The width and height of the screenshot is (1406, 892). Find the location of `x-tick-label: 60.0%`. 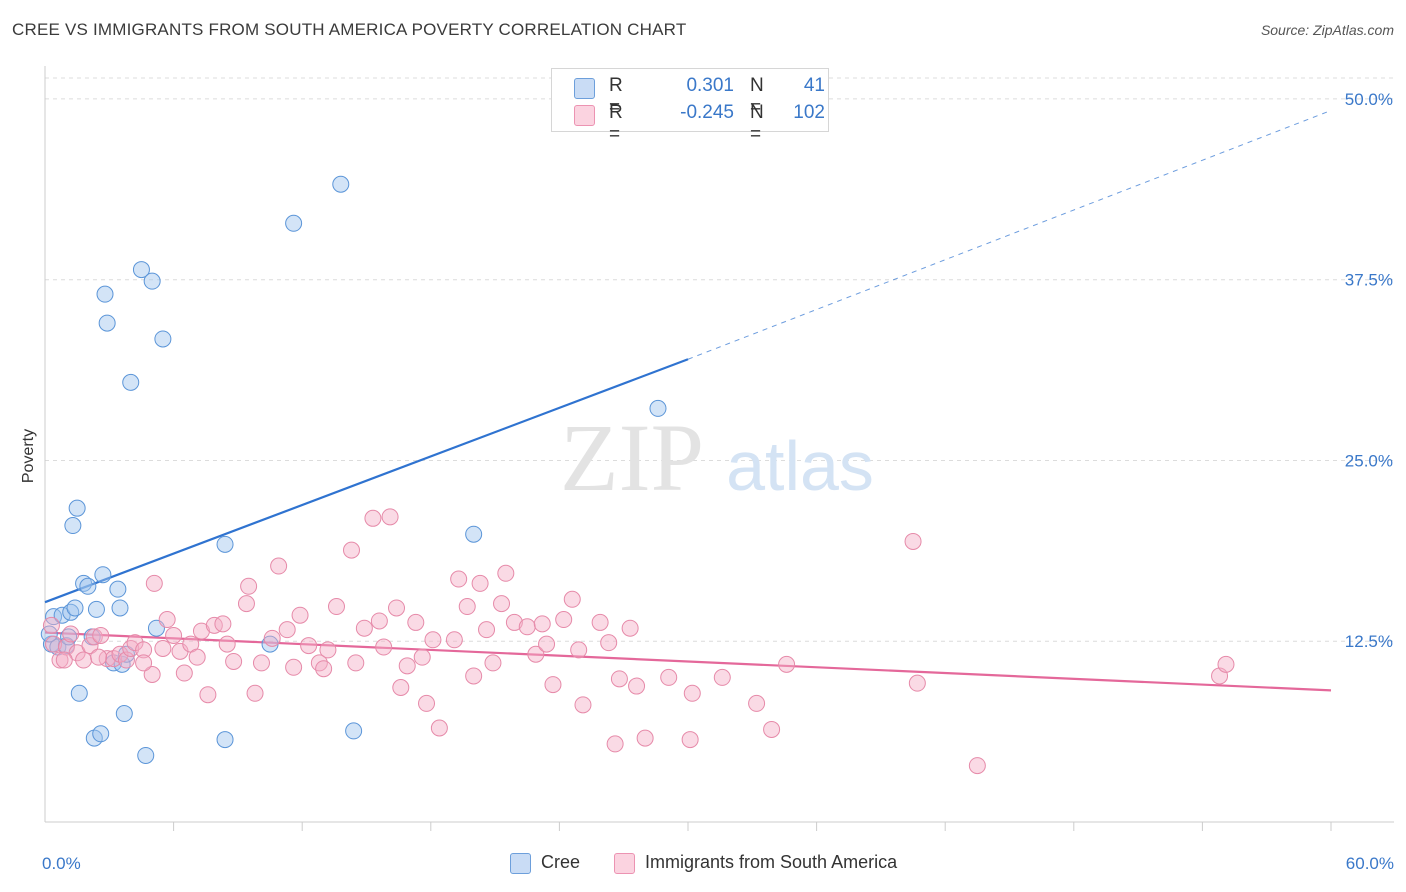

x-tick-label: 60.0% is located at coordinates (1370, 863).